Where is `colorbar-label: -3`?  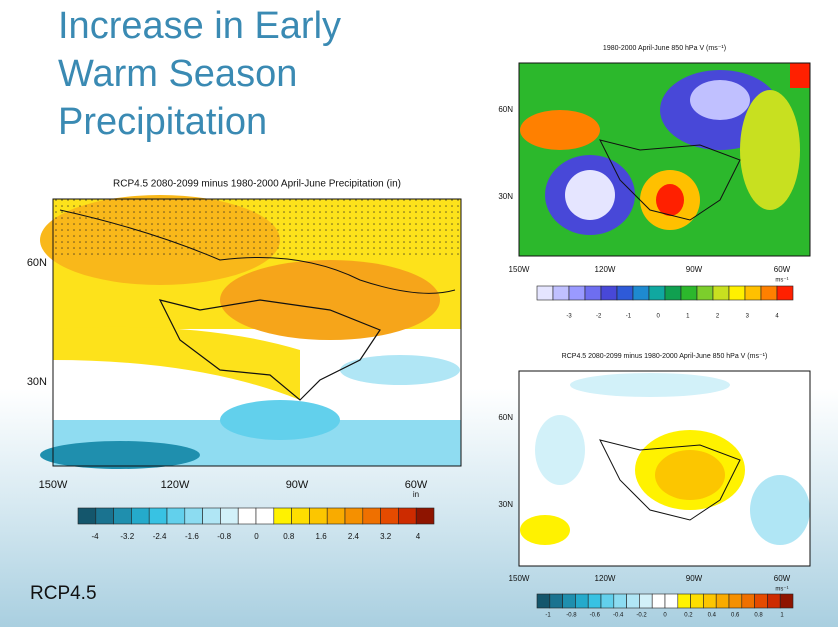
colorbar-label: -3 is located at coordinates (569, 317).